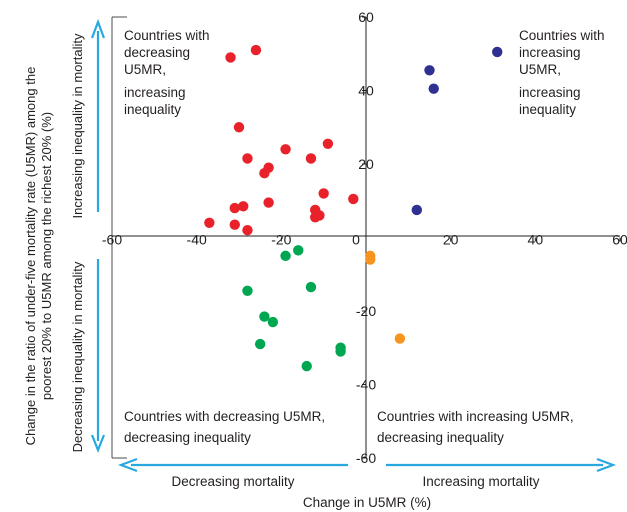 The image size is (627, 512). What do you see at coordinates (77, 356) in the screenshot?
I see `down-arrow-label: Decreasing inequality in mortality` at bounding box center [77, 356].